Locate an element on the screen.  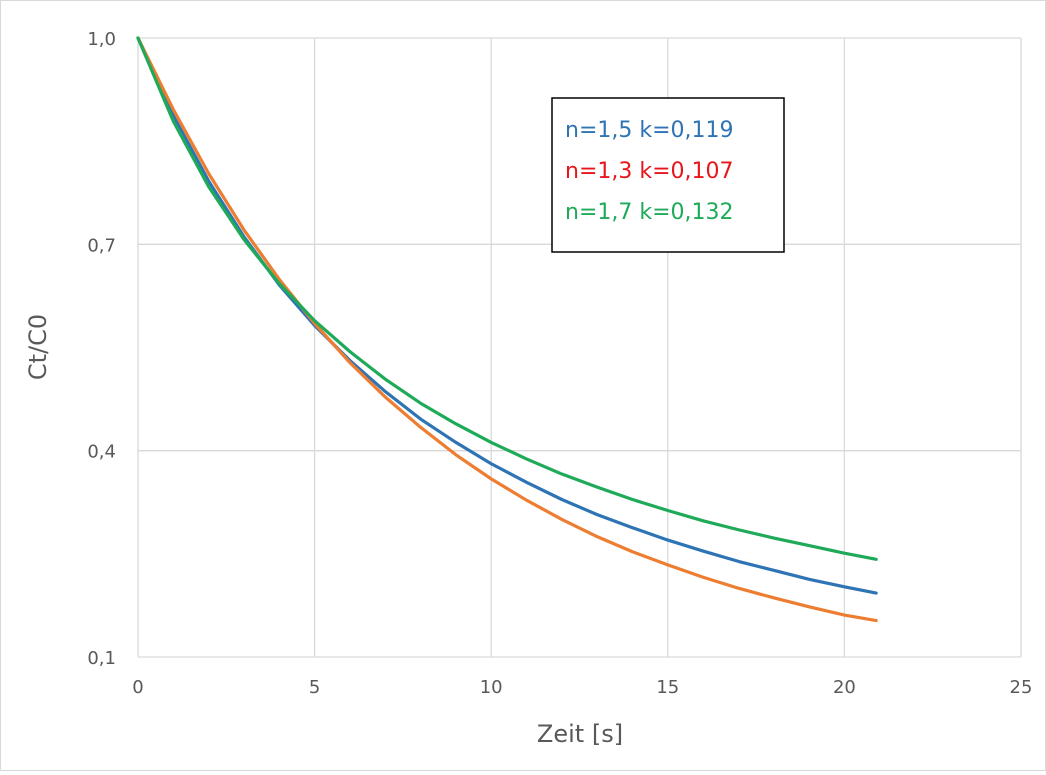
x-tick-label: 5 is located at coordinates (314, 687).